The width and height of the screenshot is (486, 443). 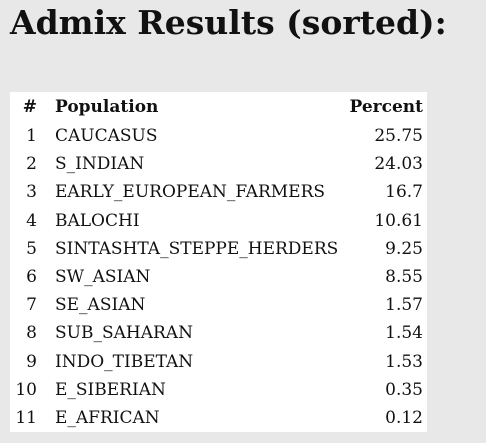 What do you see at coordinates (31, 220) in the screenshot?
I see `cell-rank: 4` at bounding box center [31, 220].